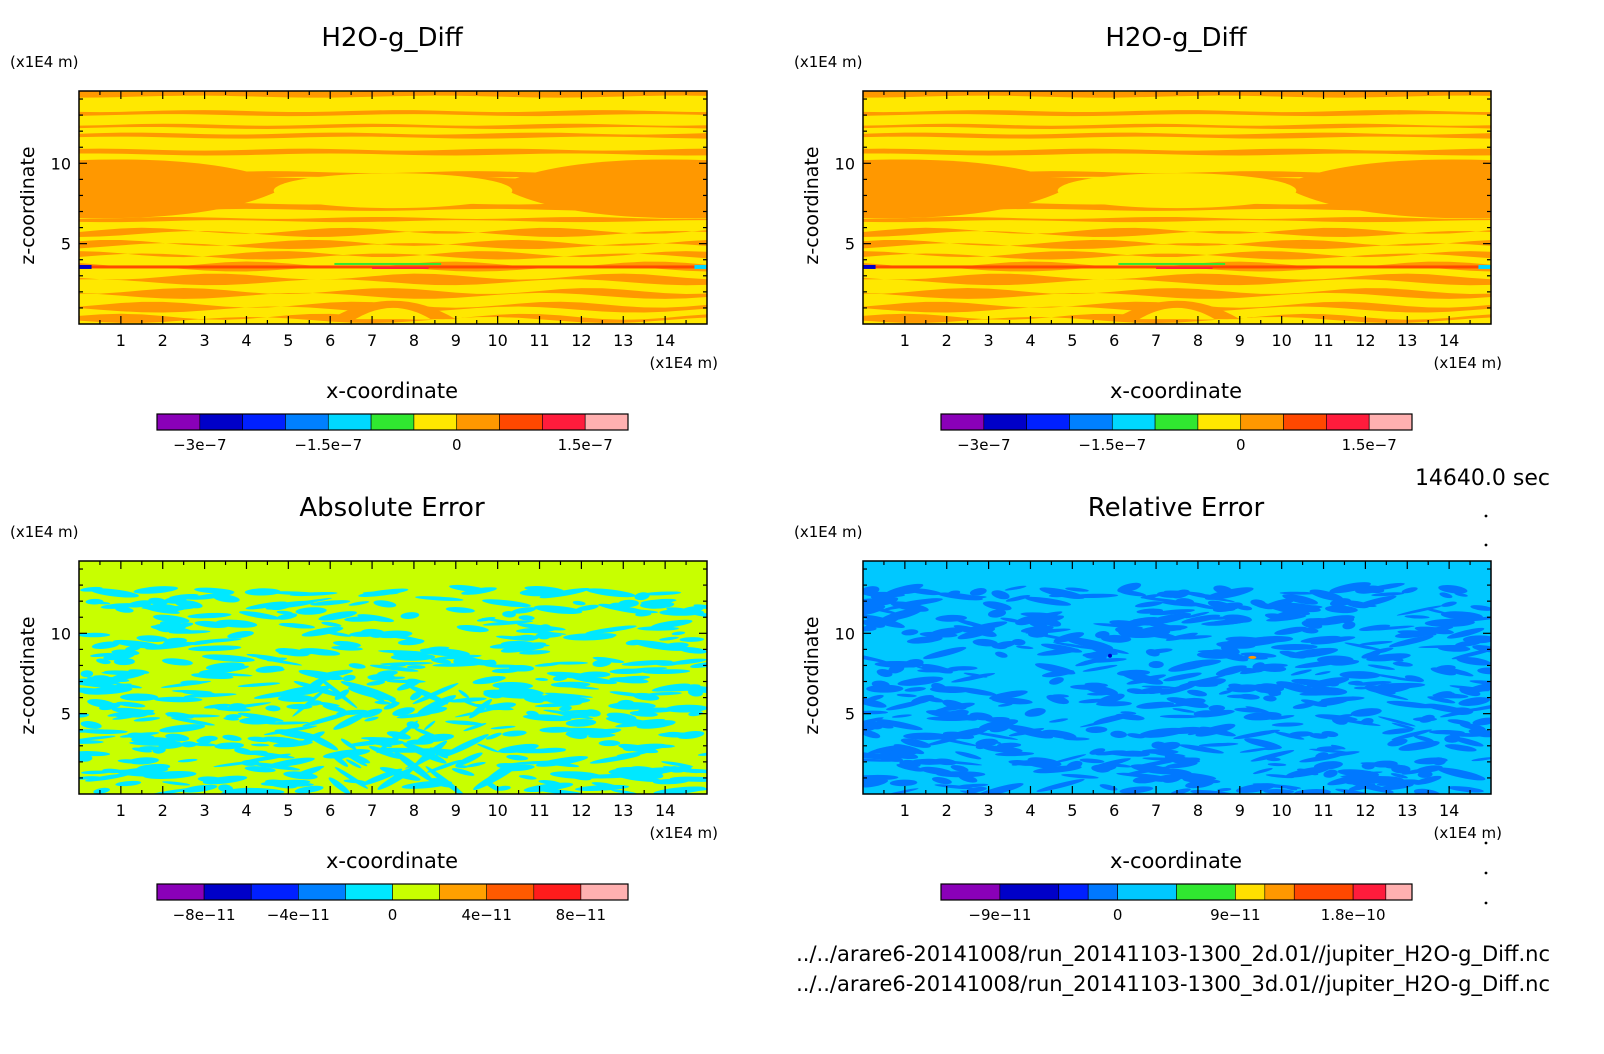 The image size is (1604, 1054). What do you see at coordinates (1176, 903) in the screenshot?
I see `colorbar: −9e−11 0 9e−11 1.8e−10` at bounding box center [1176, 903].